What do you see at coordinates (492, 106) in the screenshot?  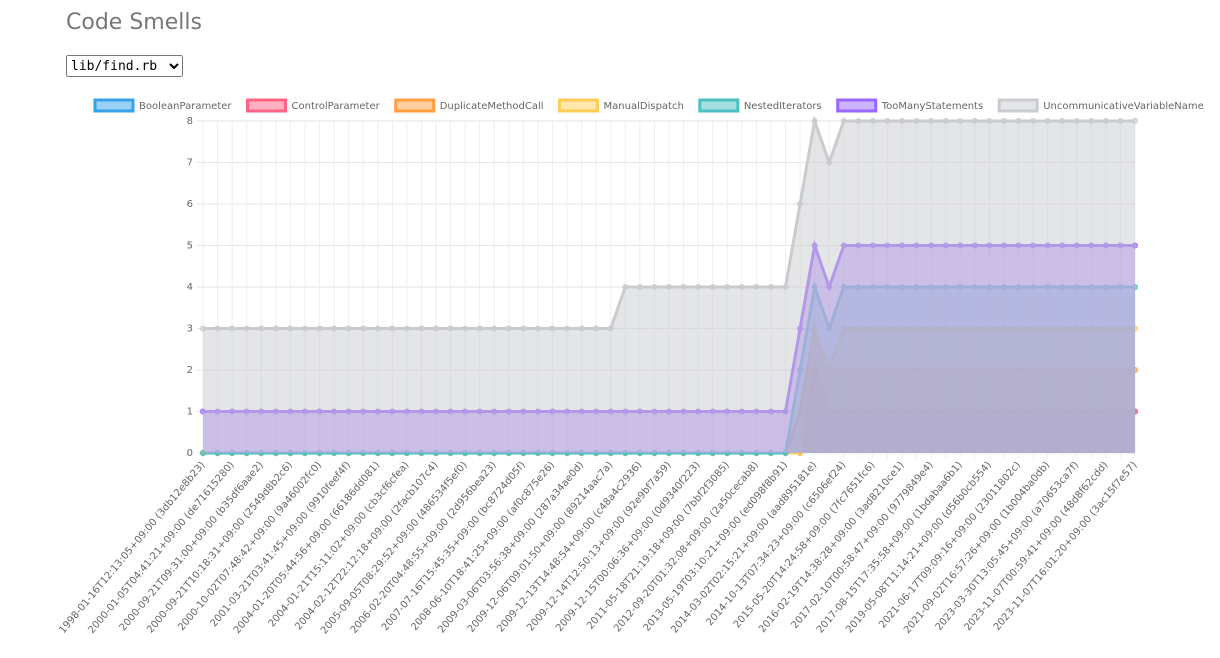 I see `legend-label: DuplicateMethodCall` at bounding box center [492, 106].